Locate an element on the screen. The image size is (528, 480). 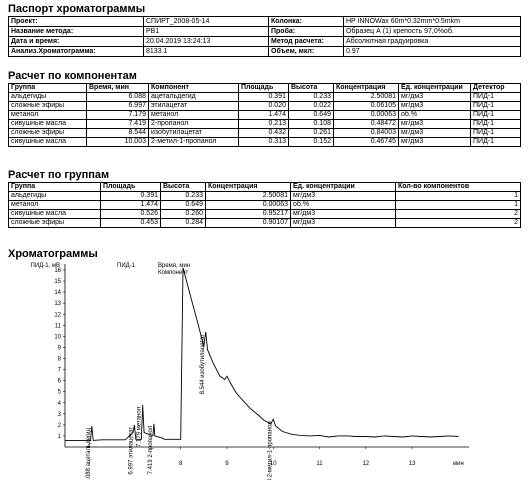
detector-label: ПИД-1 is located at coordinates (126, 266).